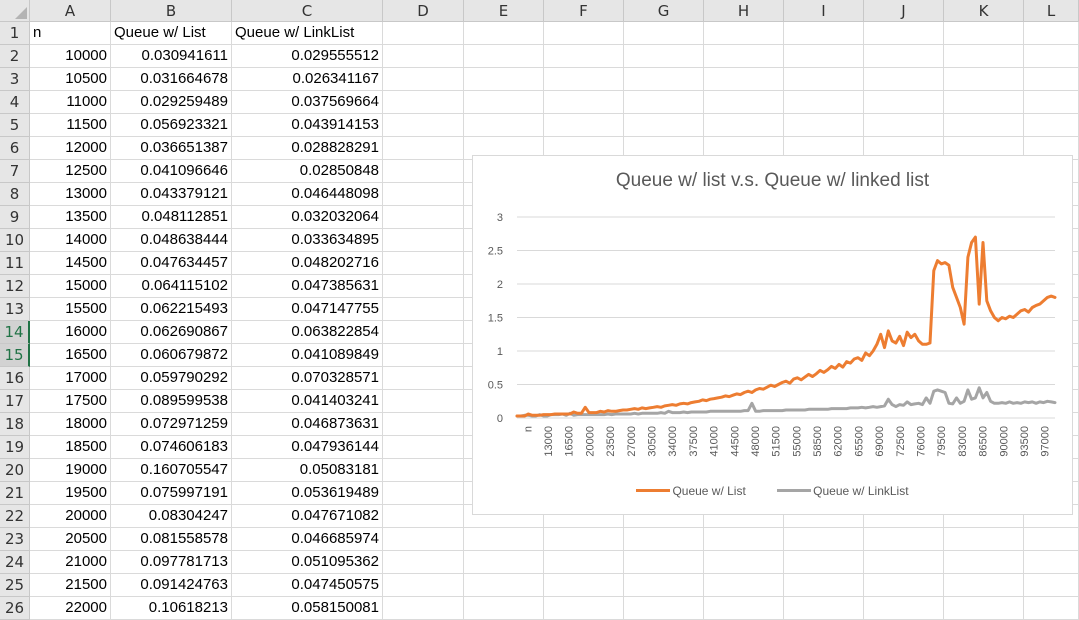  I want to click on cell-c14: 0.063822854, so click(307, 332).